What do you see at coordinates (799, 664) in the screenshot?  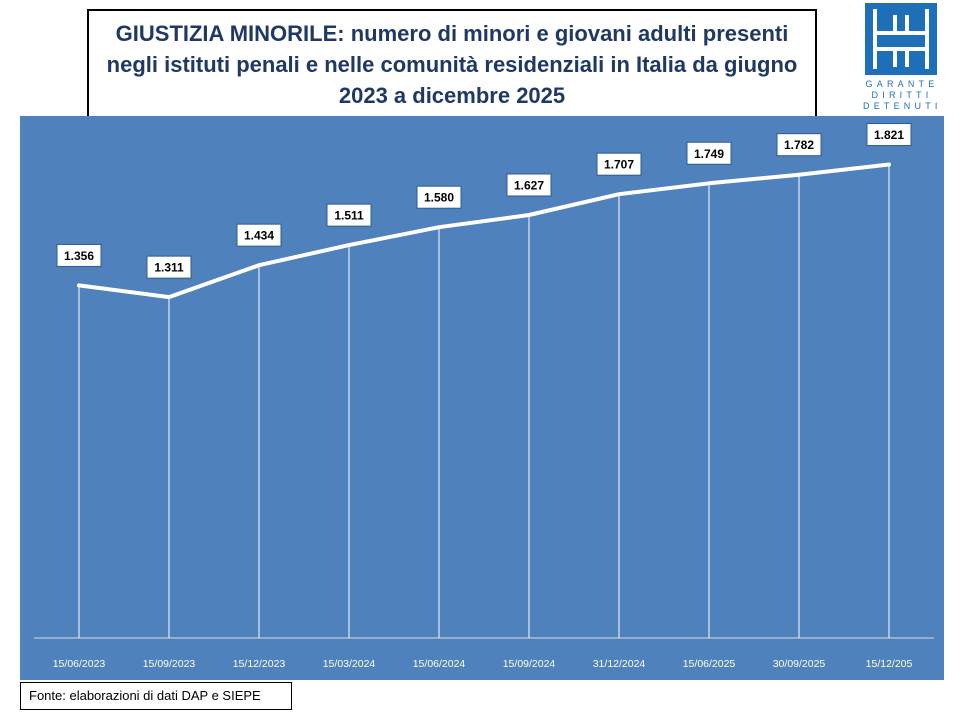 I see `x-tick-label: 30/09/2025` at bounding box center [799, 664].